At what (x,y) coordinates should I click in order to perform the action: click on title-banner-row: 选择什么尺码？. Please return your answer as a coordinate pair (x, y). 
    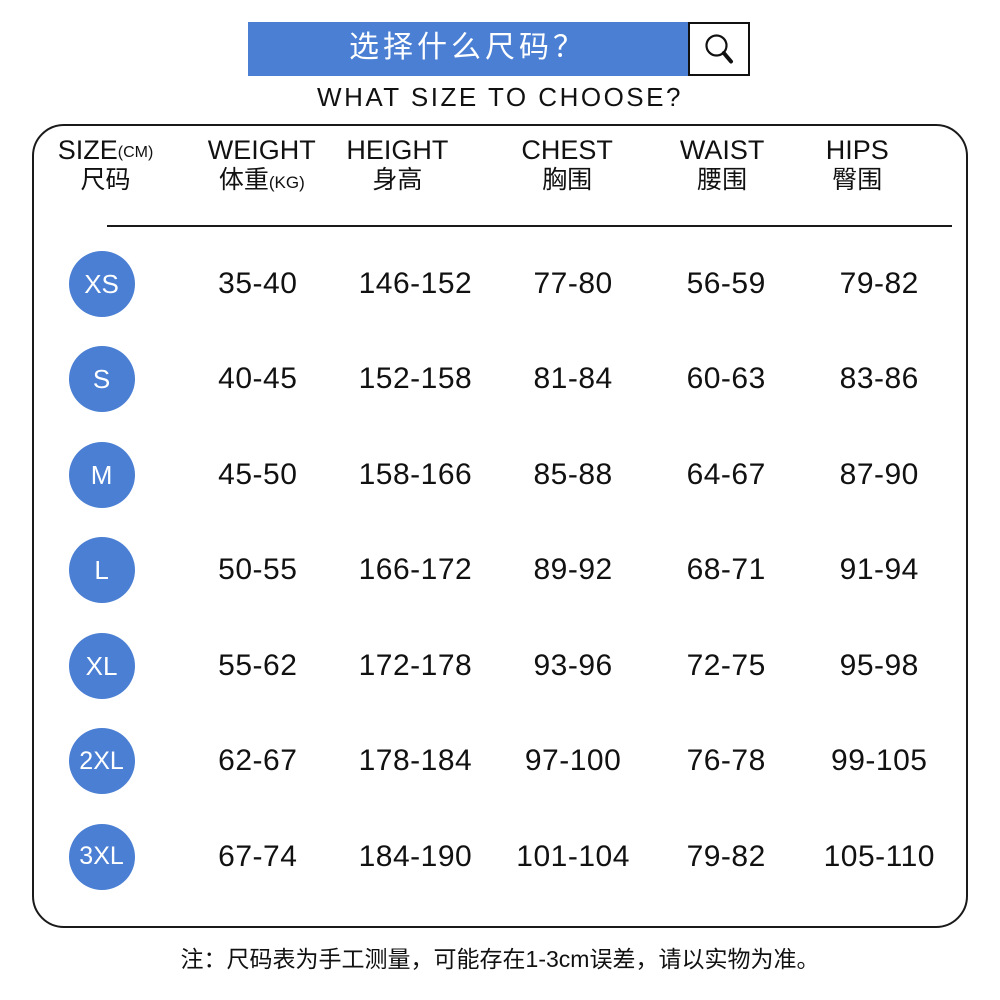
    Looking at the image, I should click on (499, 49).